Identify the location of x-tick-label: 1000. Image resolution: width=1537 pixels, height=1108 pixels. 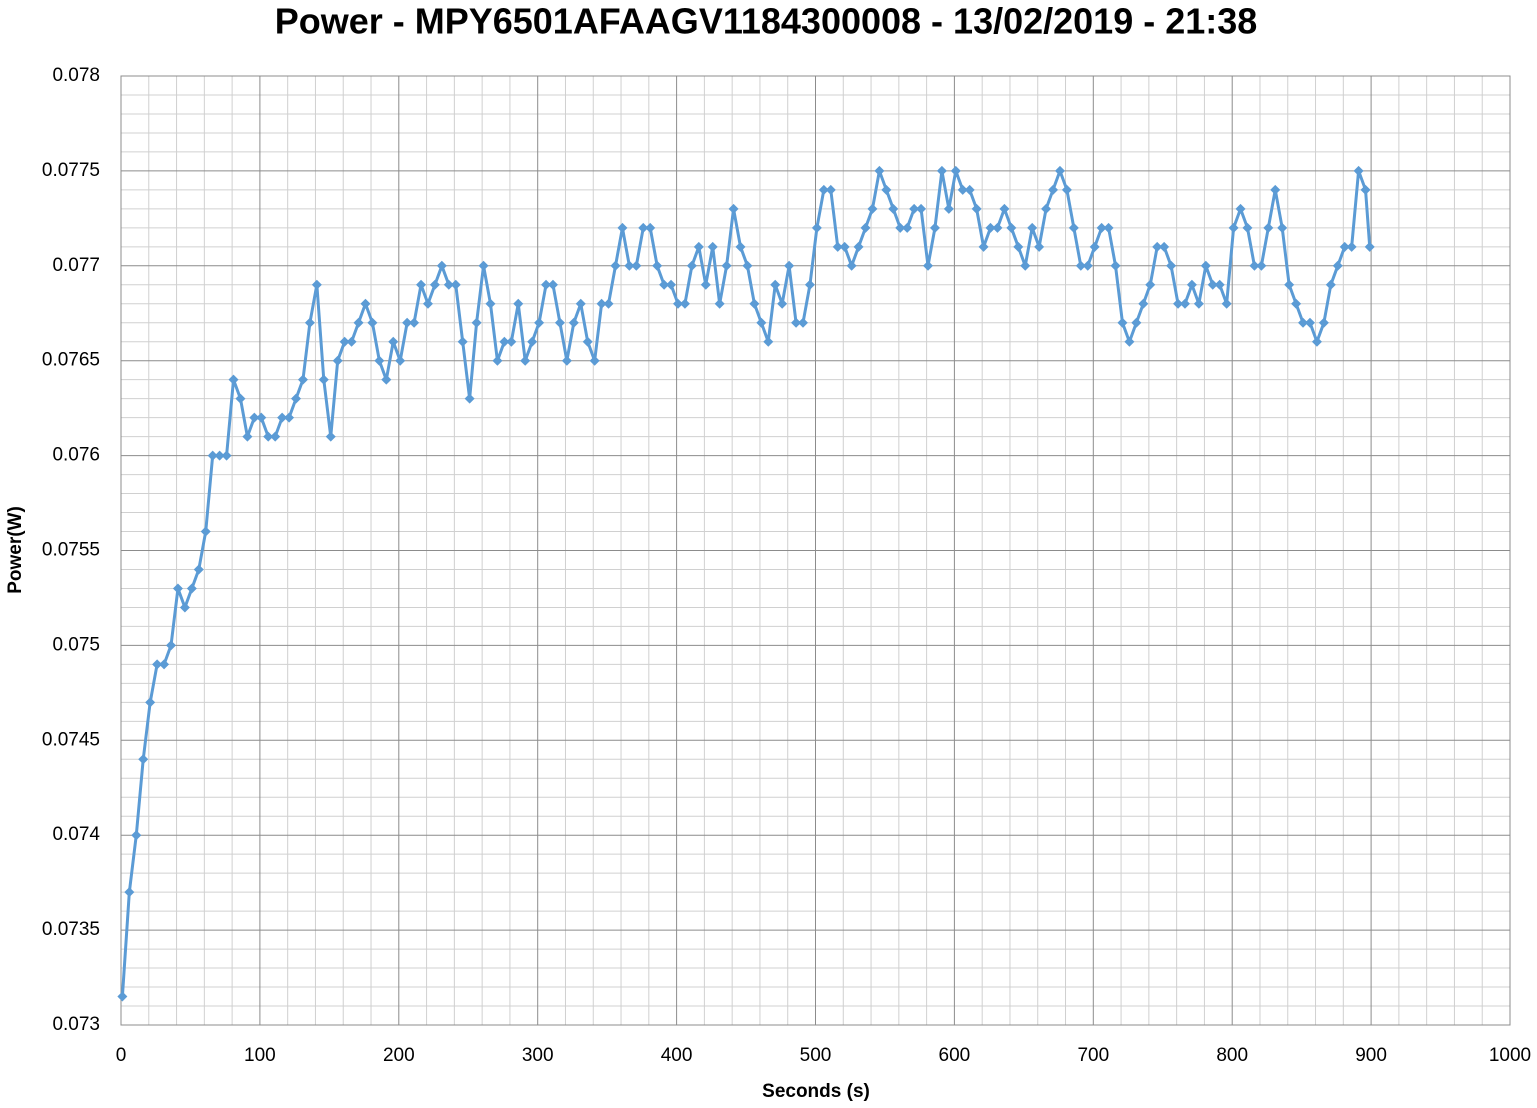
(1510, 1055).